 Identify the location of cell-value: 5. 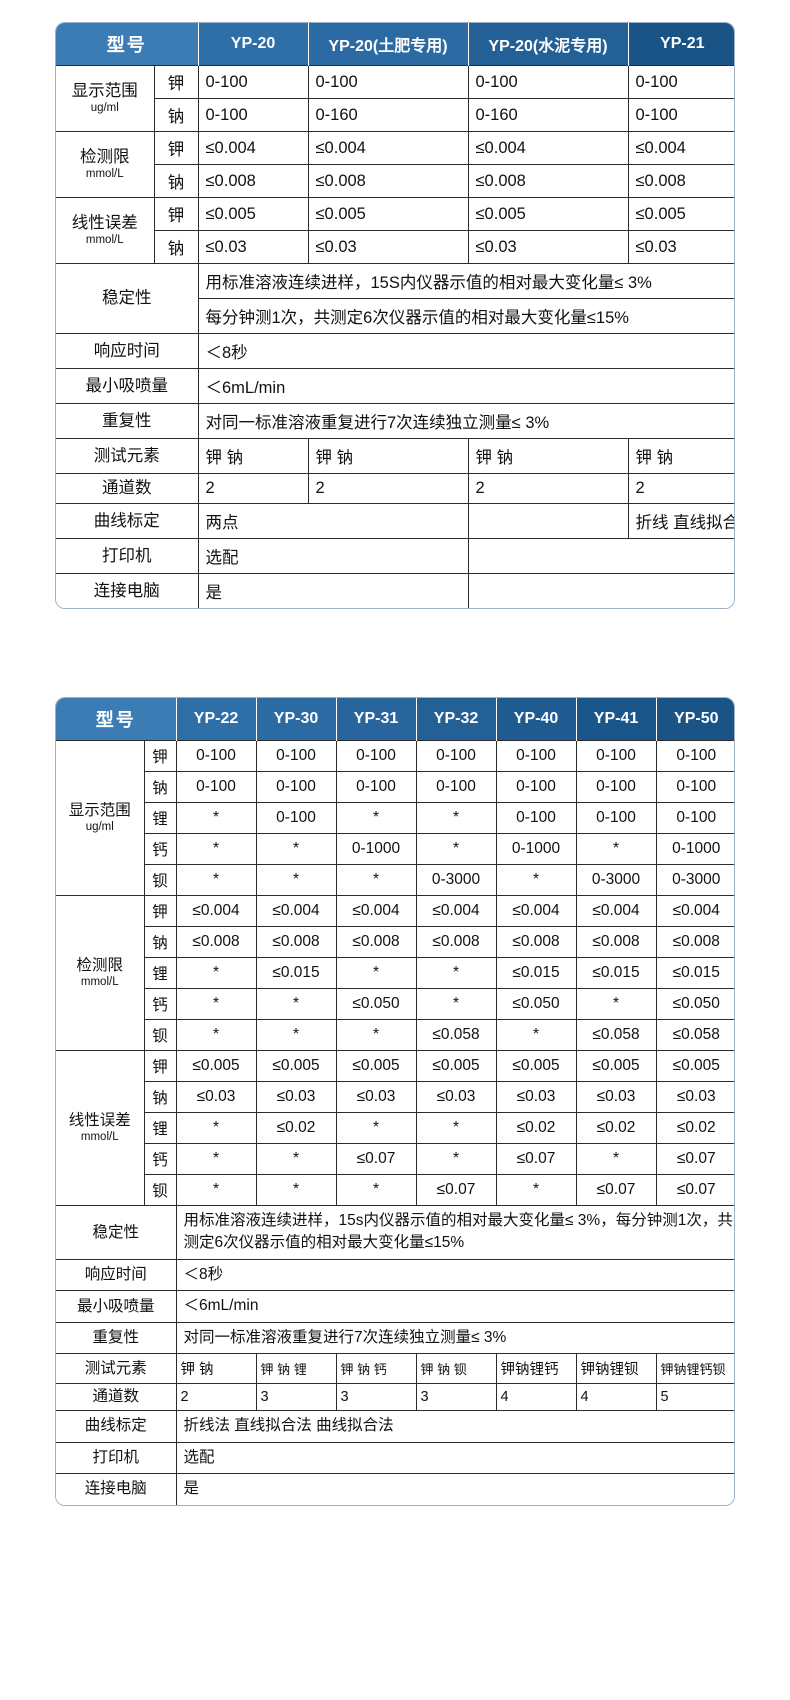
(694, 1397).